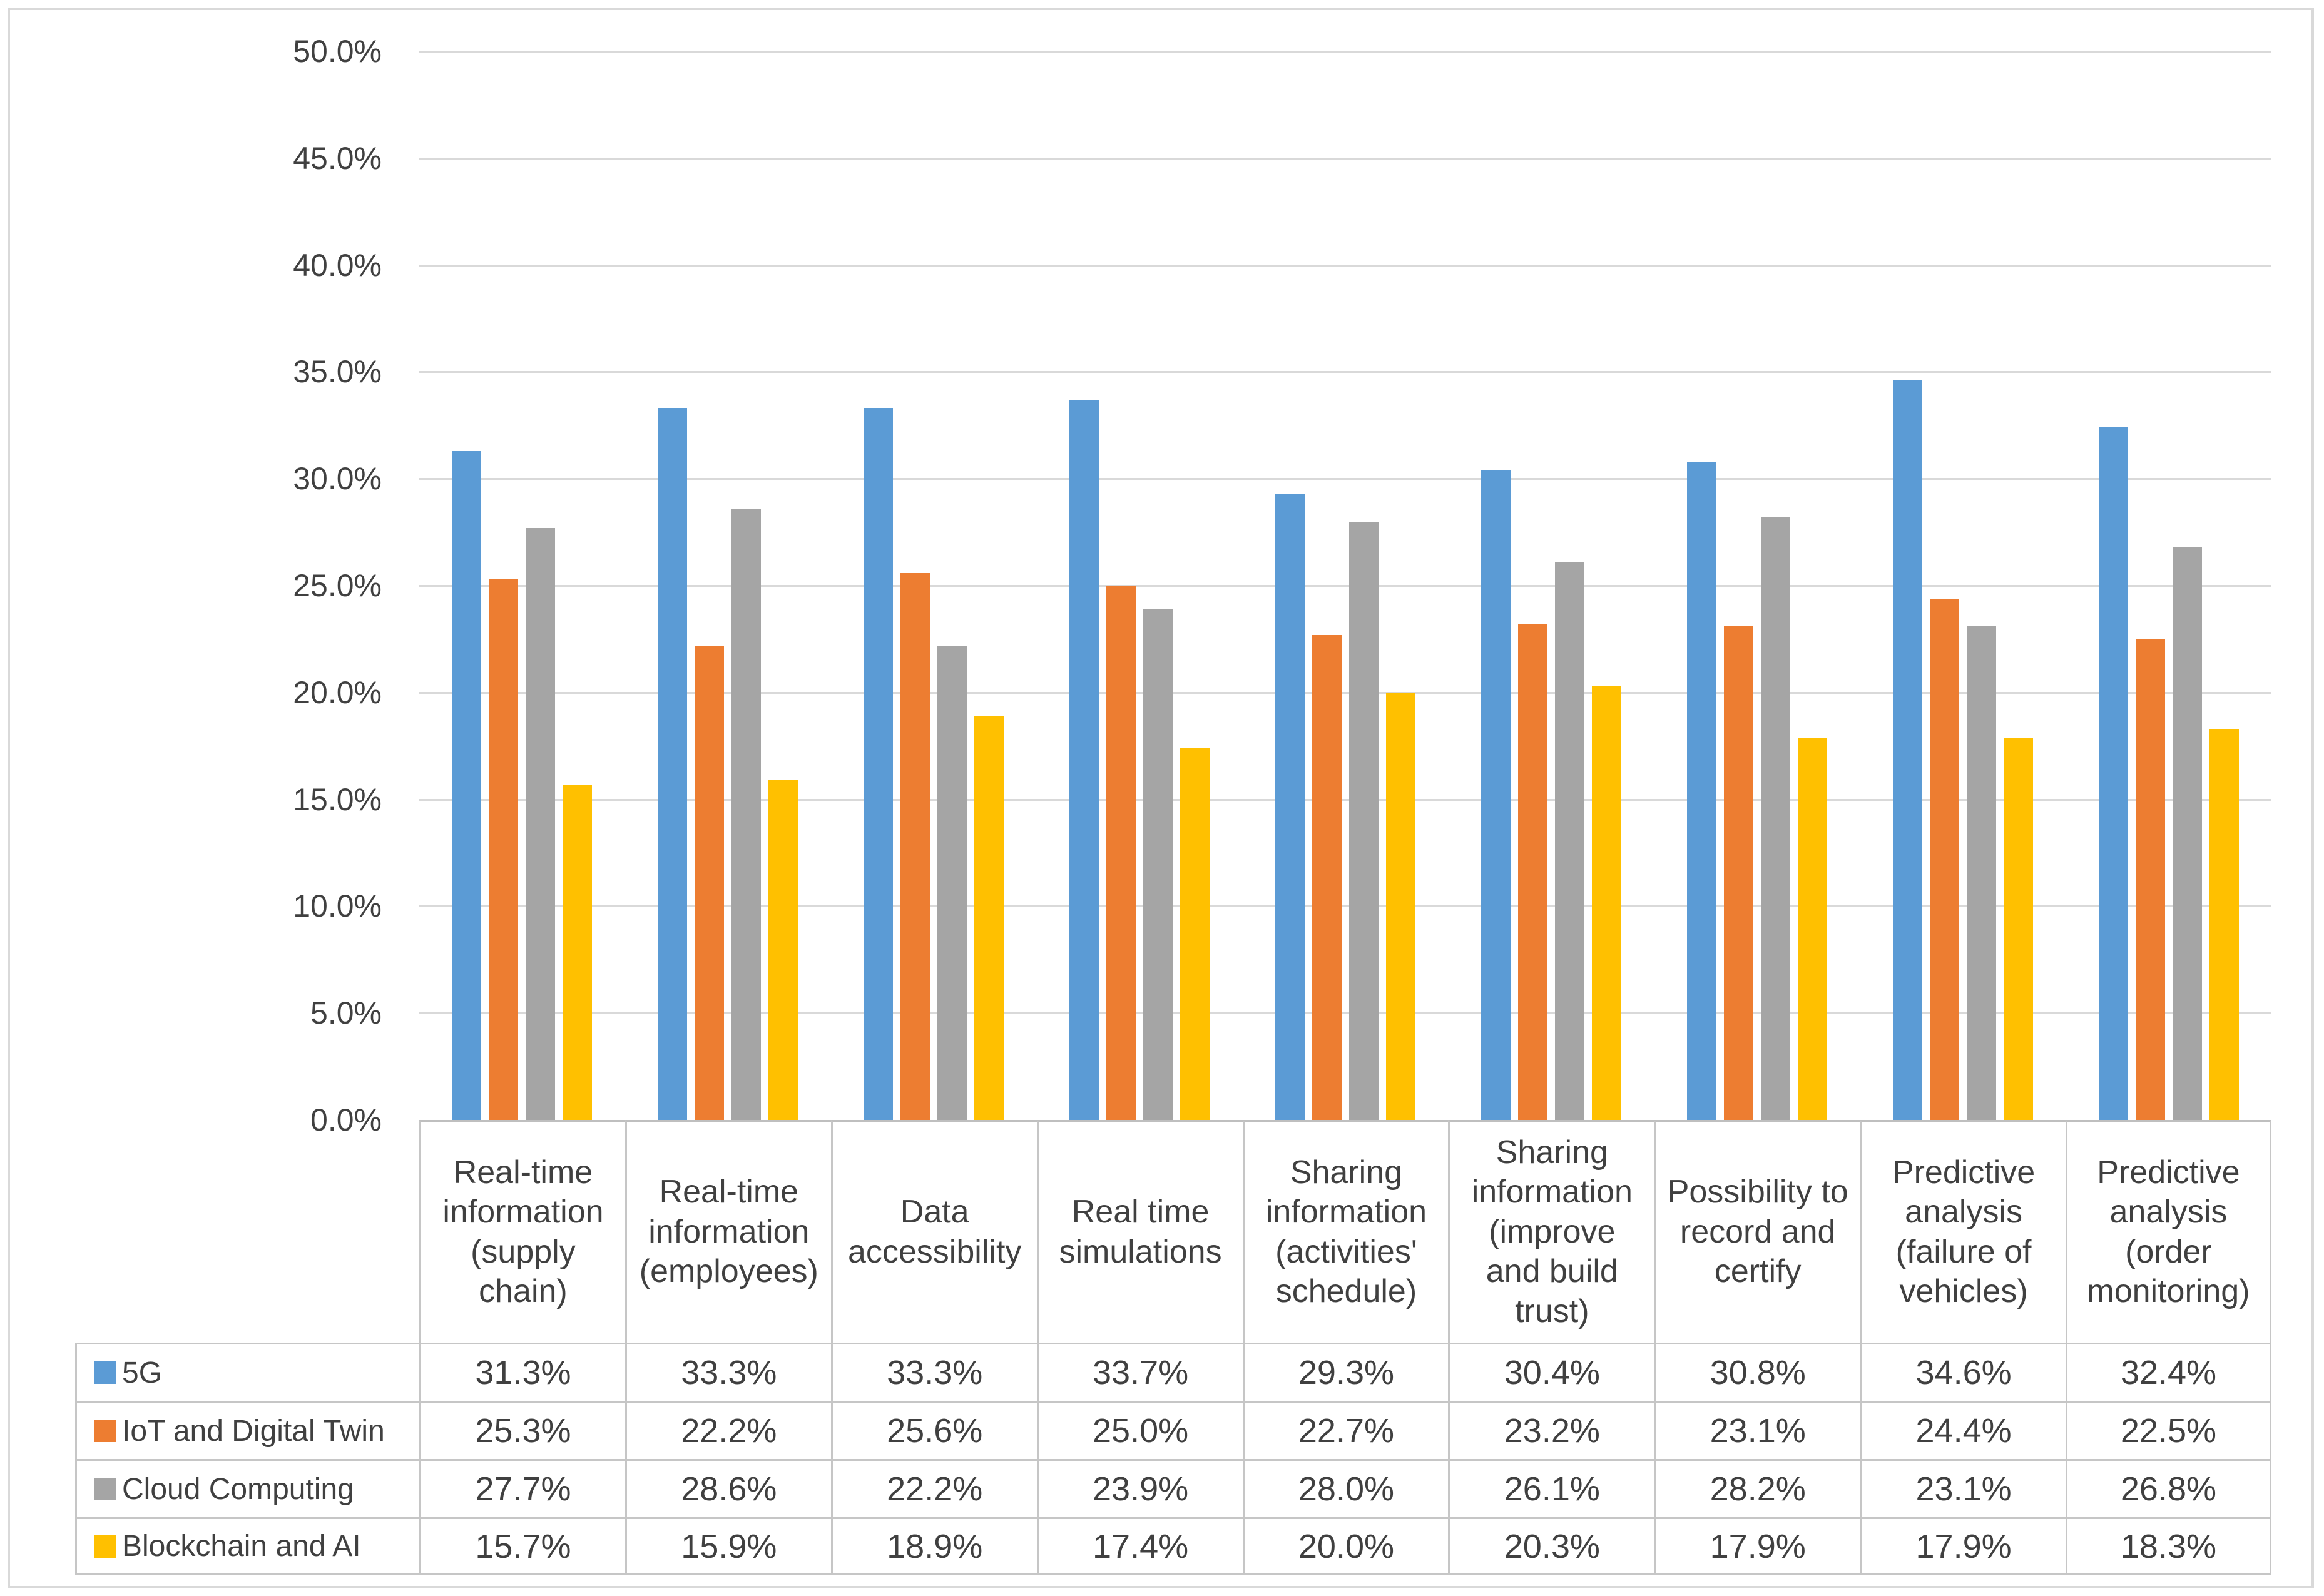 Image resolution: width=2324 pixels, height=1596 pixels. Describe the element at coordinates (337, 479) in the screenshot. I see `y-axis-label: 30.0%` at that location.